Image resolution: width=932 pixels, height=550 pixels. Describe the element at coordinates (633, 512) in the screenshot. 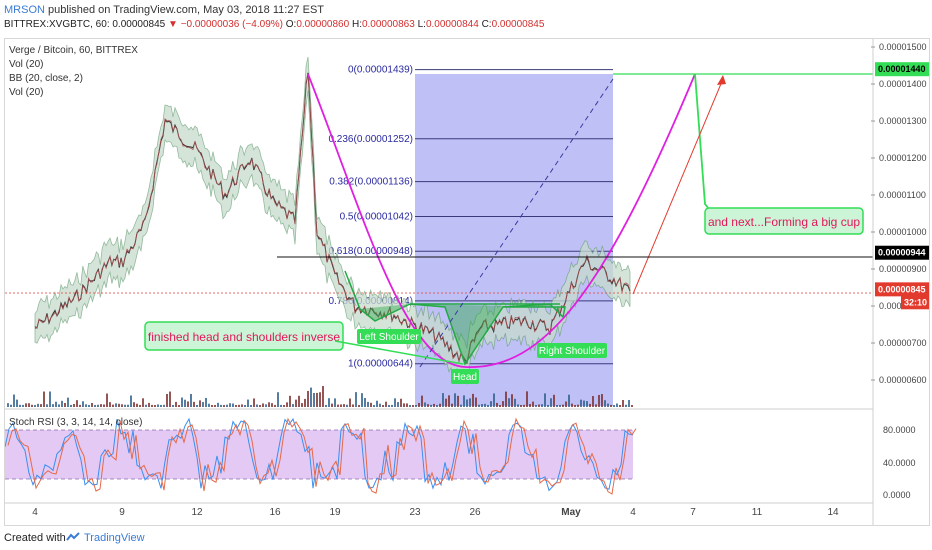

I see `x-tick-label: 4` at that location.